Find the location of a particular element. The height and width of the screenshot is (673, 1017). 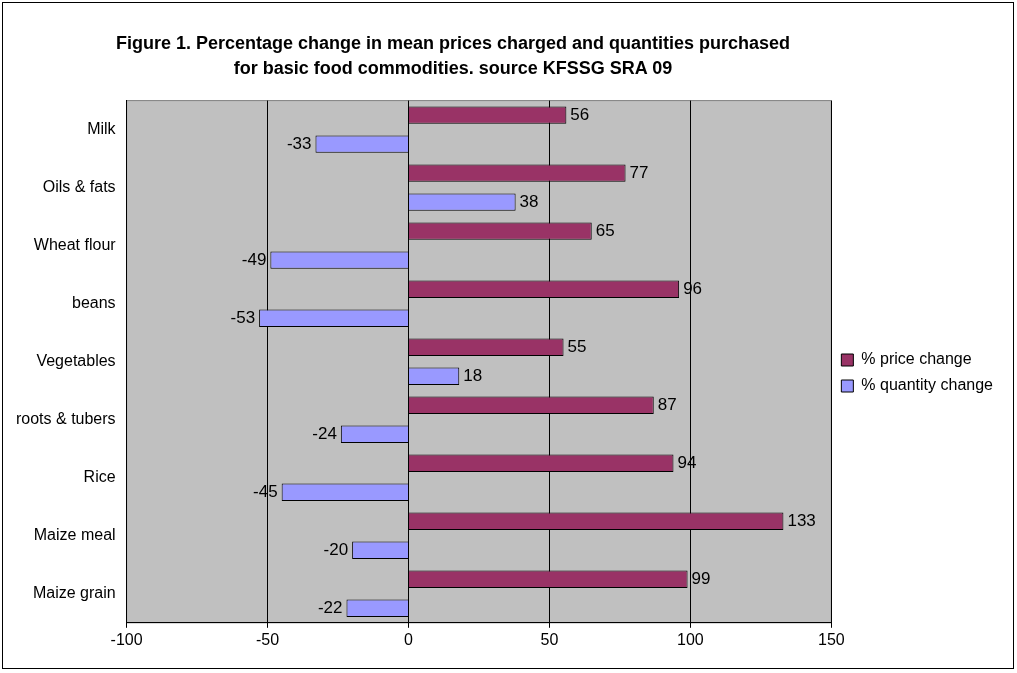

y-tick-label: Vegetables is located at coordinates (76, 361).